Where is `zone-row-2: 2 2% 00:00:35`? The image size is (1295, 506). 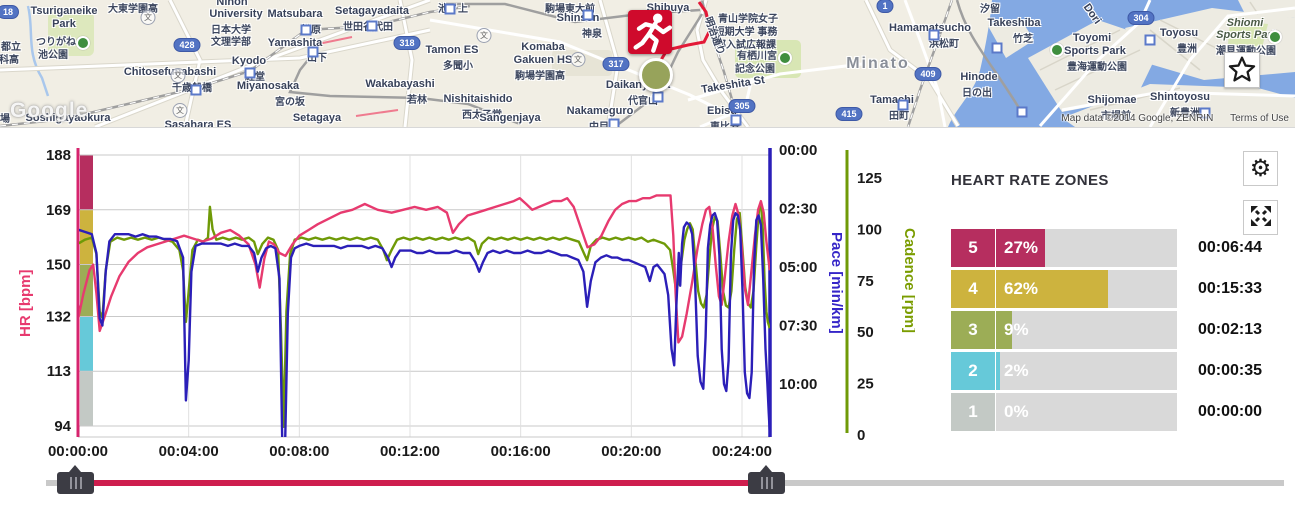
zone-row-2: 2 2% 00:00:35 is located at coordinates (1123, 371).